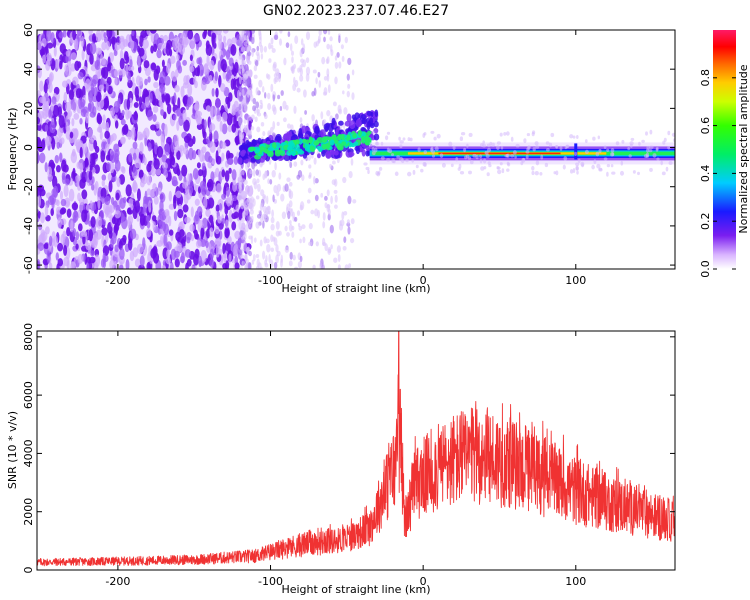  What do you see at coordinates (270, 581) in the screenshot?
I see `snr-x-tick-label: -100` at bounding box center [270, 581].